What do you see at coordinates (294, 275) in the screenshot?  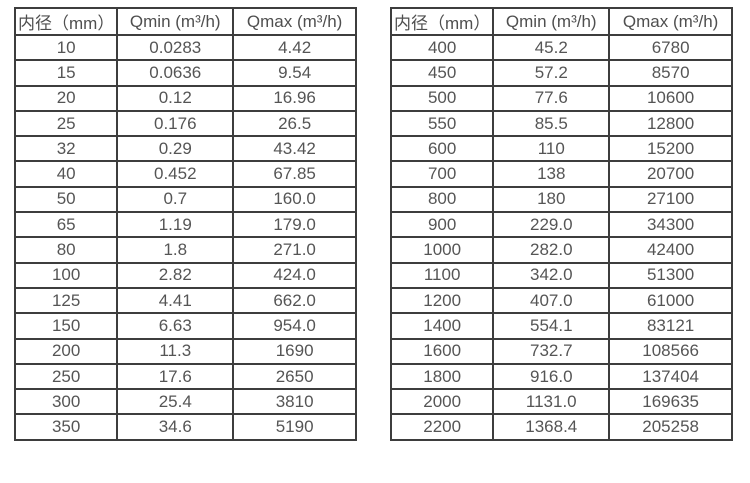 I see `table-cell: 424.0` at bounding box center [294, 275].